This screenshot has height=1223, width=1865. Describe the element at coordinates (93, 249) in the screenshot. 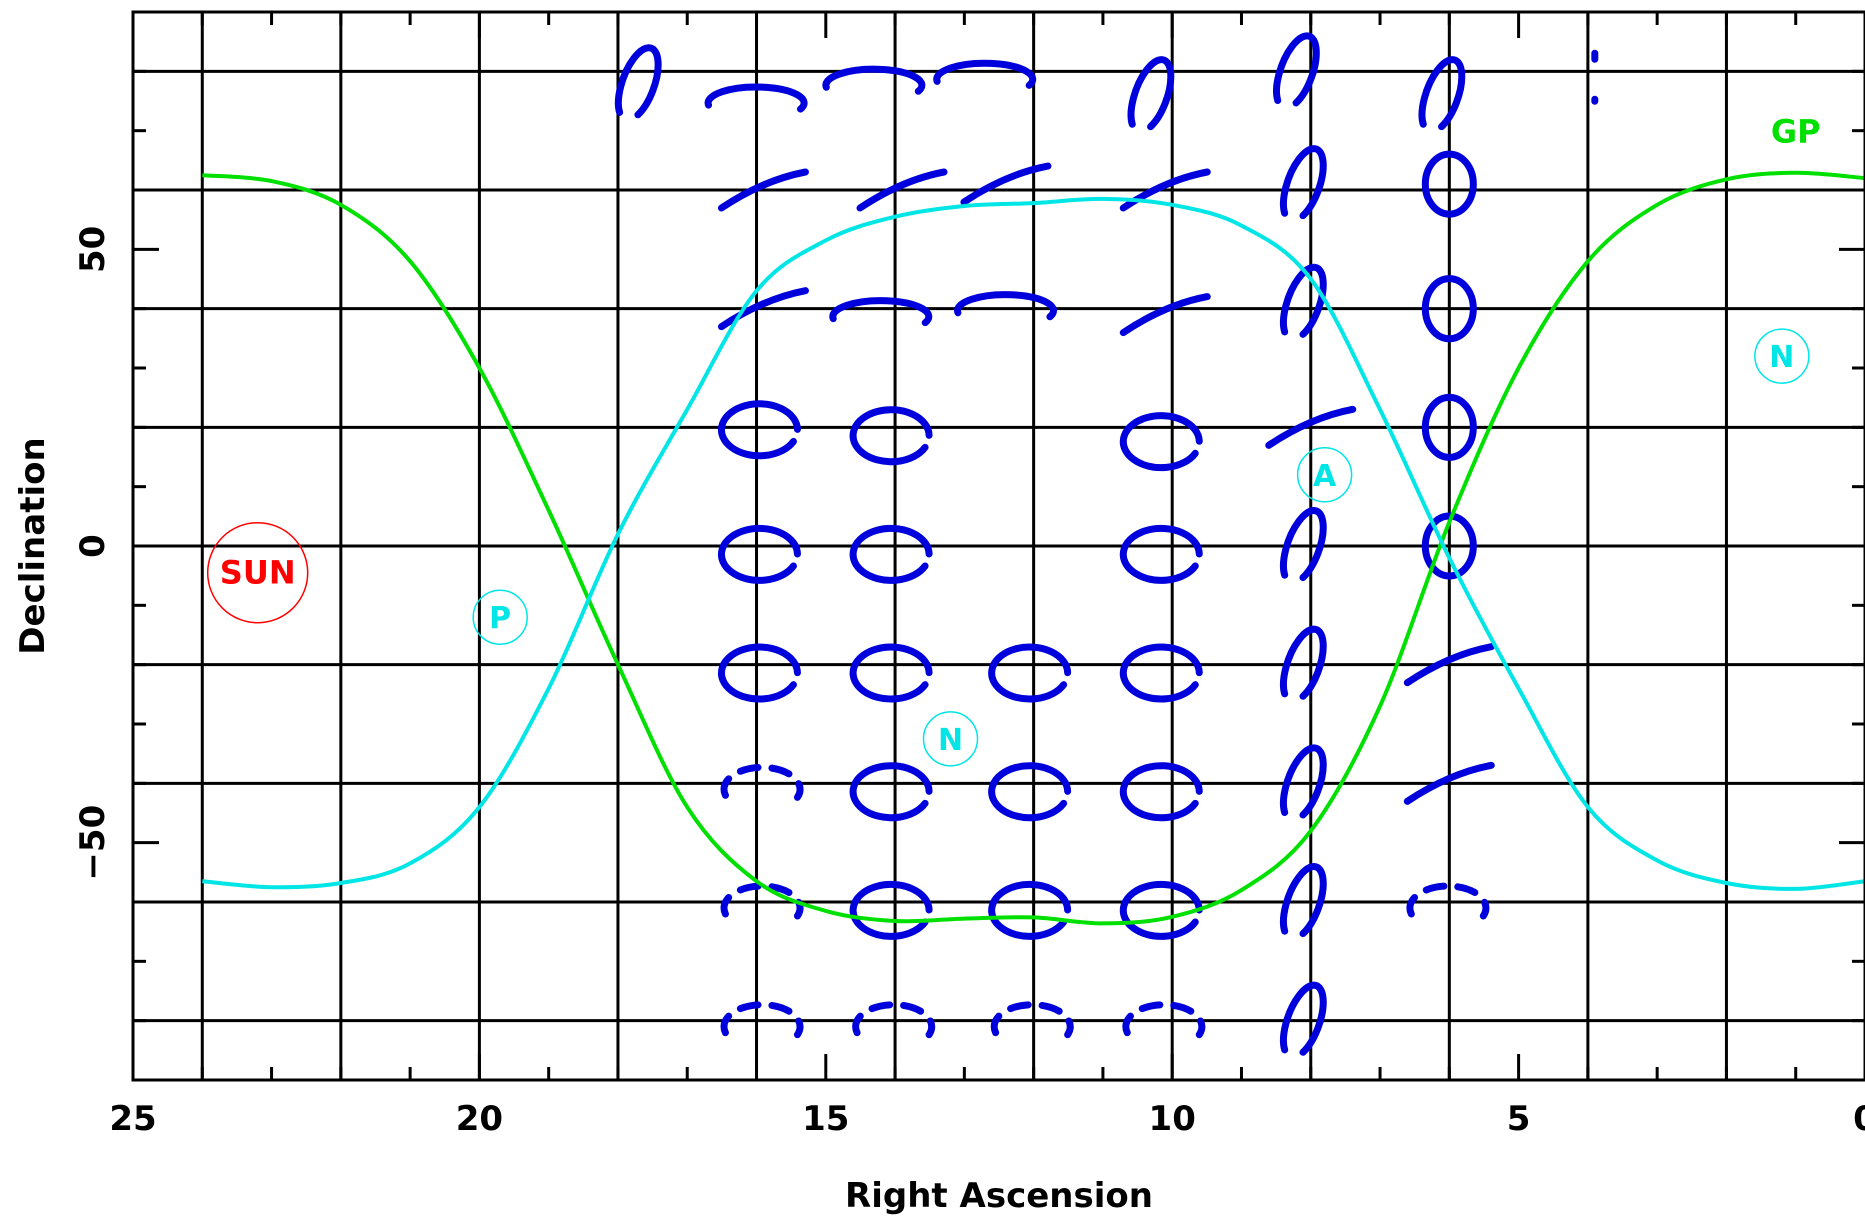

I see `y-tick-label: 50` at that location.